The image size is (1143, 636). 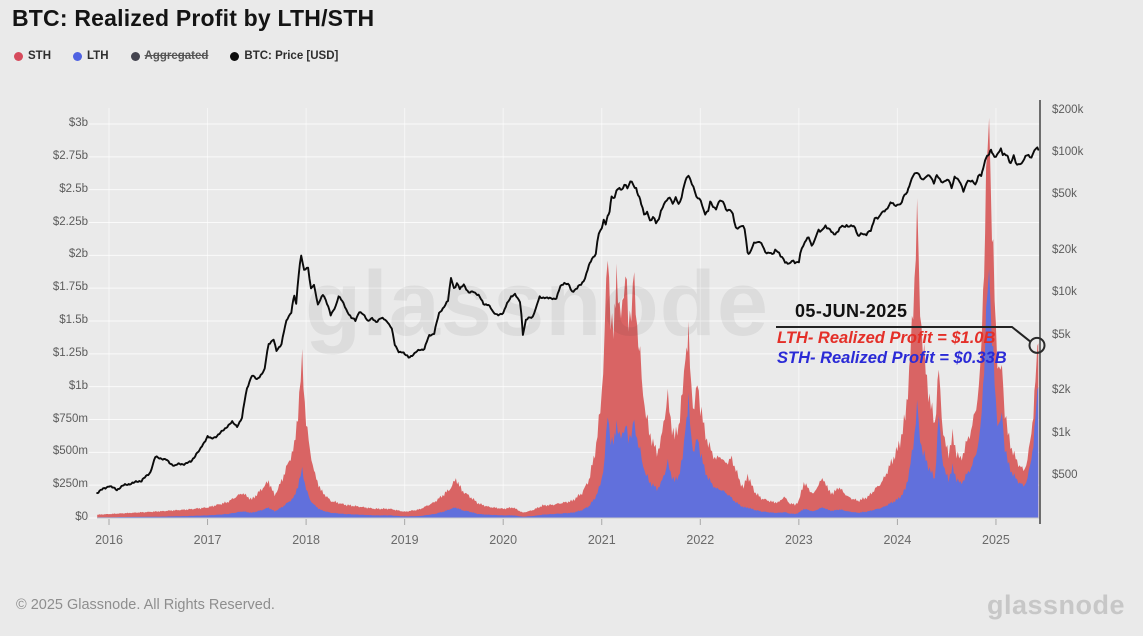 I want to click on legend-item-sth: STH, so click(x=32, y=56).